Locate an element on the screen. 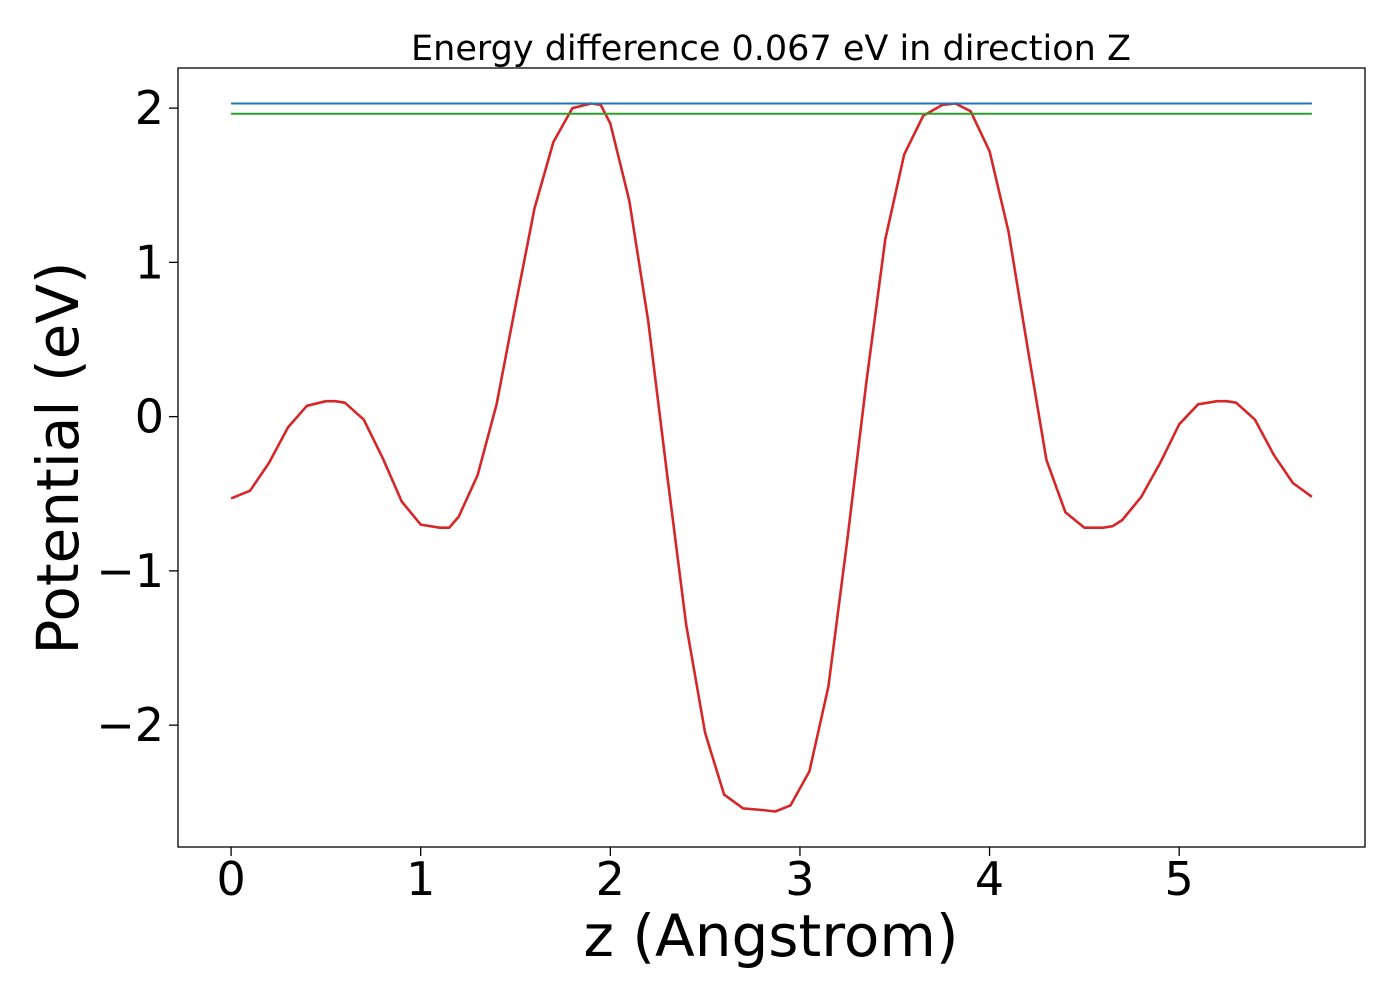 The image size is (1400, 1000). x-tick-label: 4 is located at coordinates (989, 879).